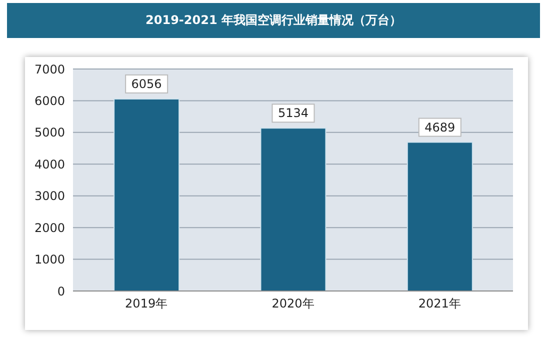 This screenshot has height=342, width=550. What do you see at coordinates (49, 227) in the screenshot?
I see `y-tick-label: 2000` at bounding box center [49, 227].